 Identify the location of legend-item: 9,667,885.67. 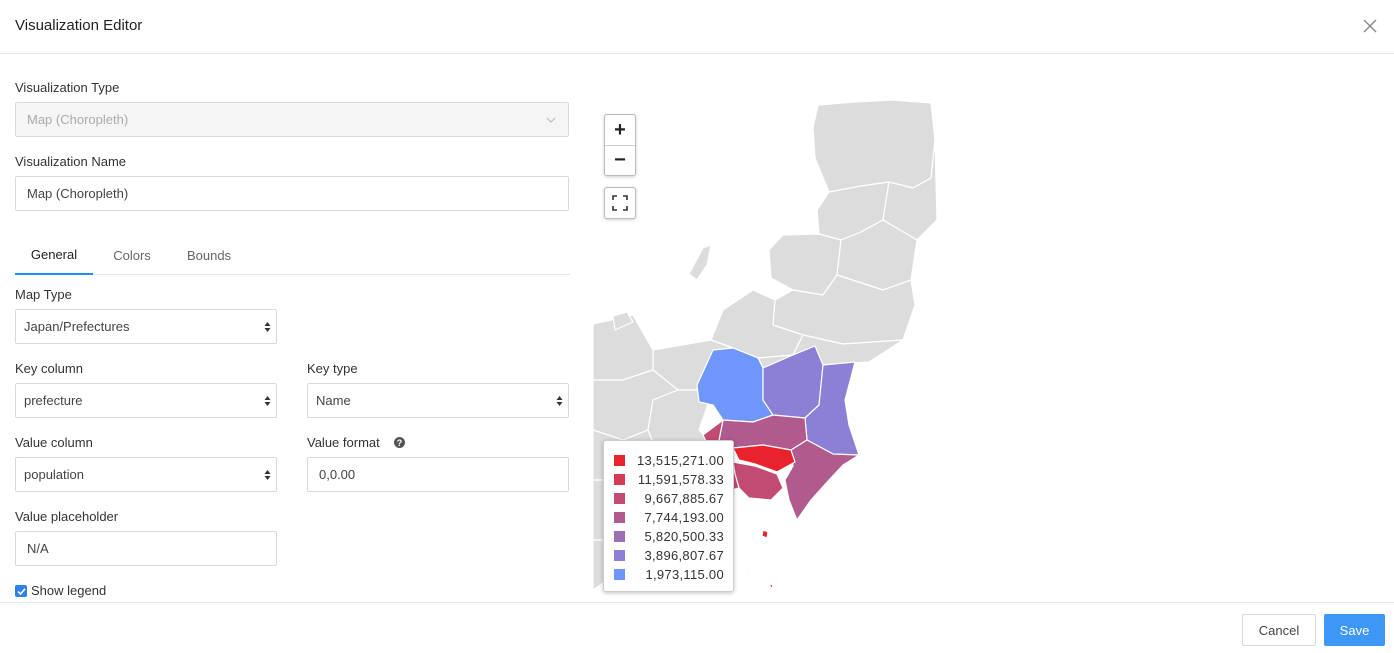
(668, 498).